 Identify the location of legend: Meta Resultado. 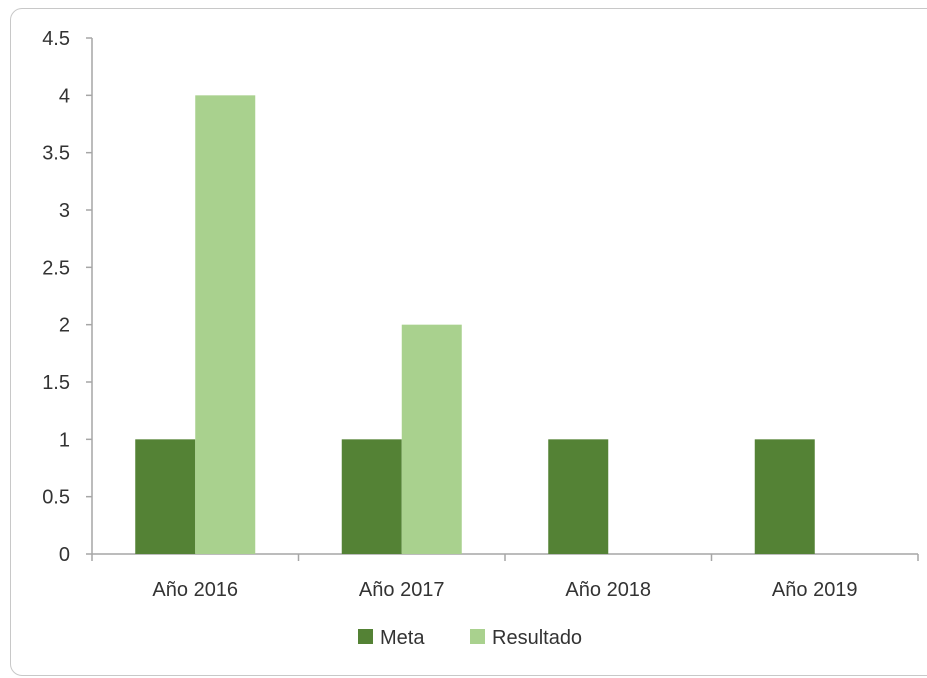
(470, 638).